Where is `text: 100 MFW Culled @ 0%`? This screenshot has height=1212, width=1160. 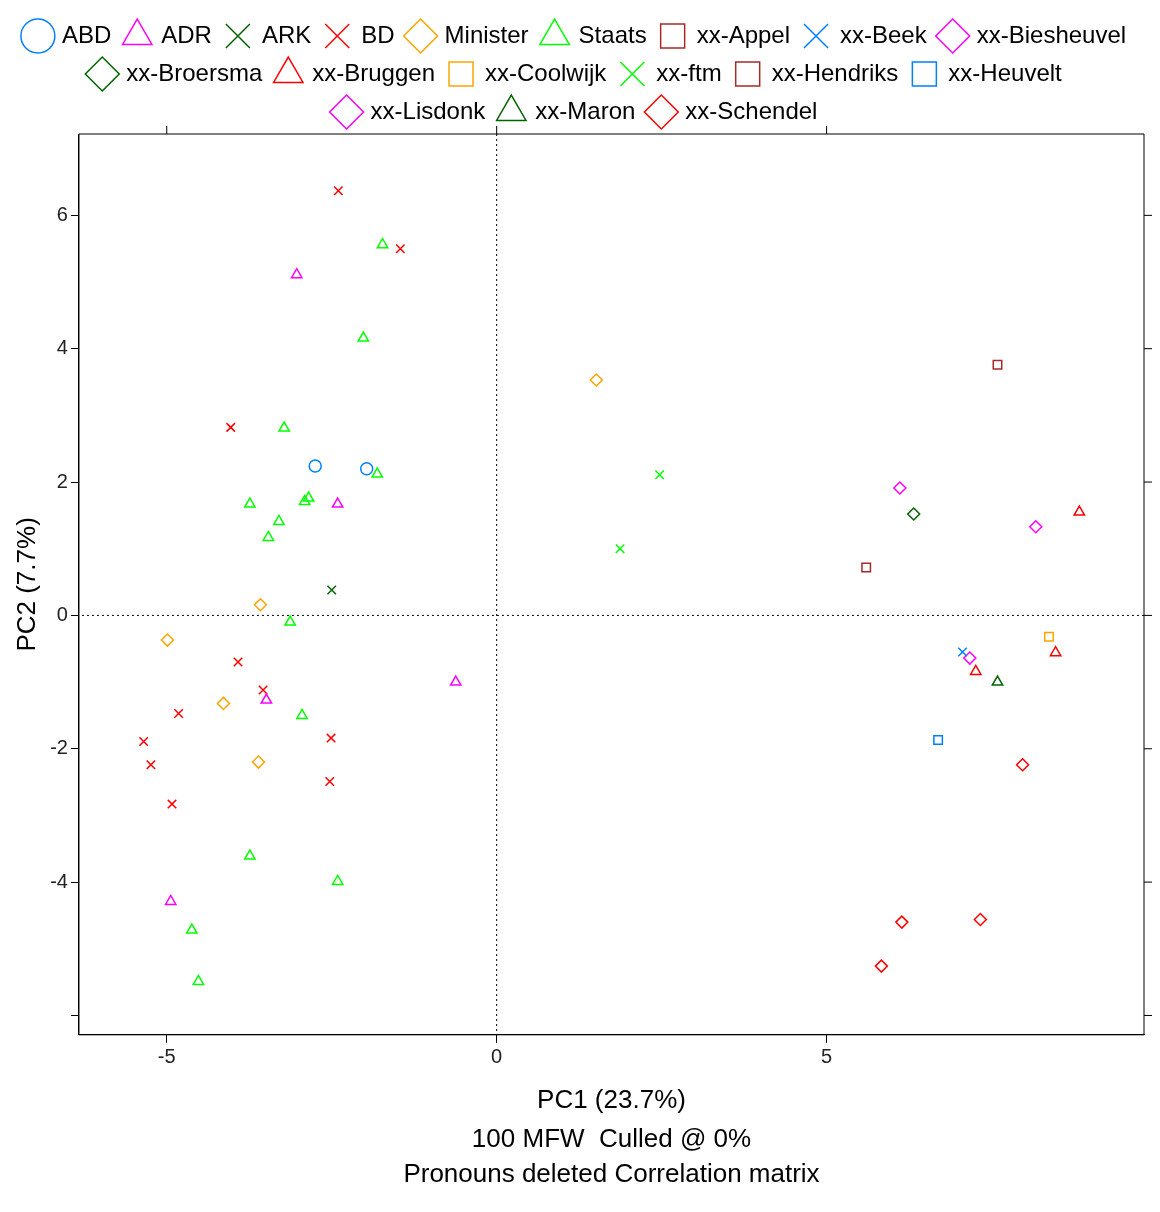 text: 100 MFW Culled @ 0% is located at coordinates (611, 1138).